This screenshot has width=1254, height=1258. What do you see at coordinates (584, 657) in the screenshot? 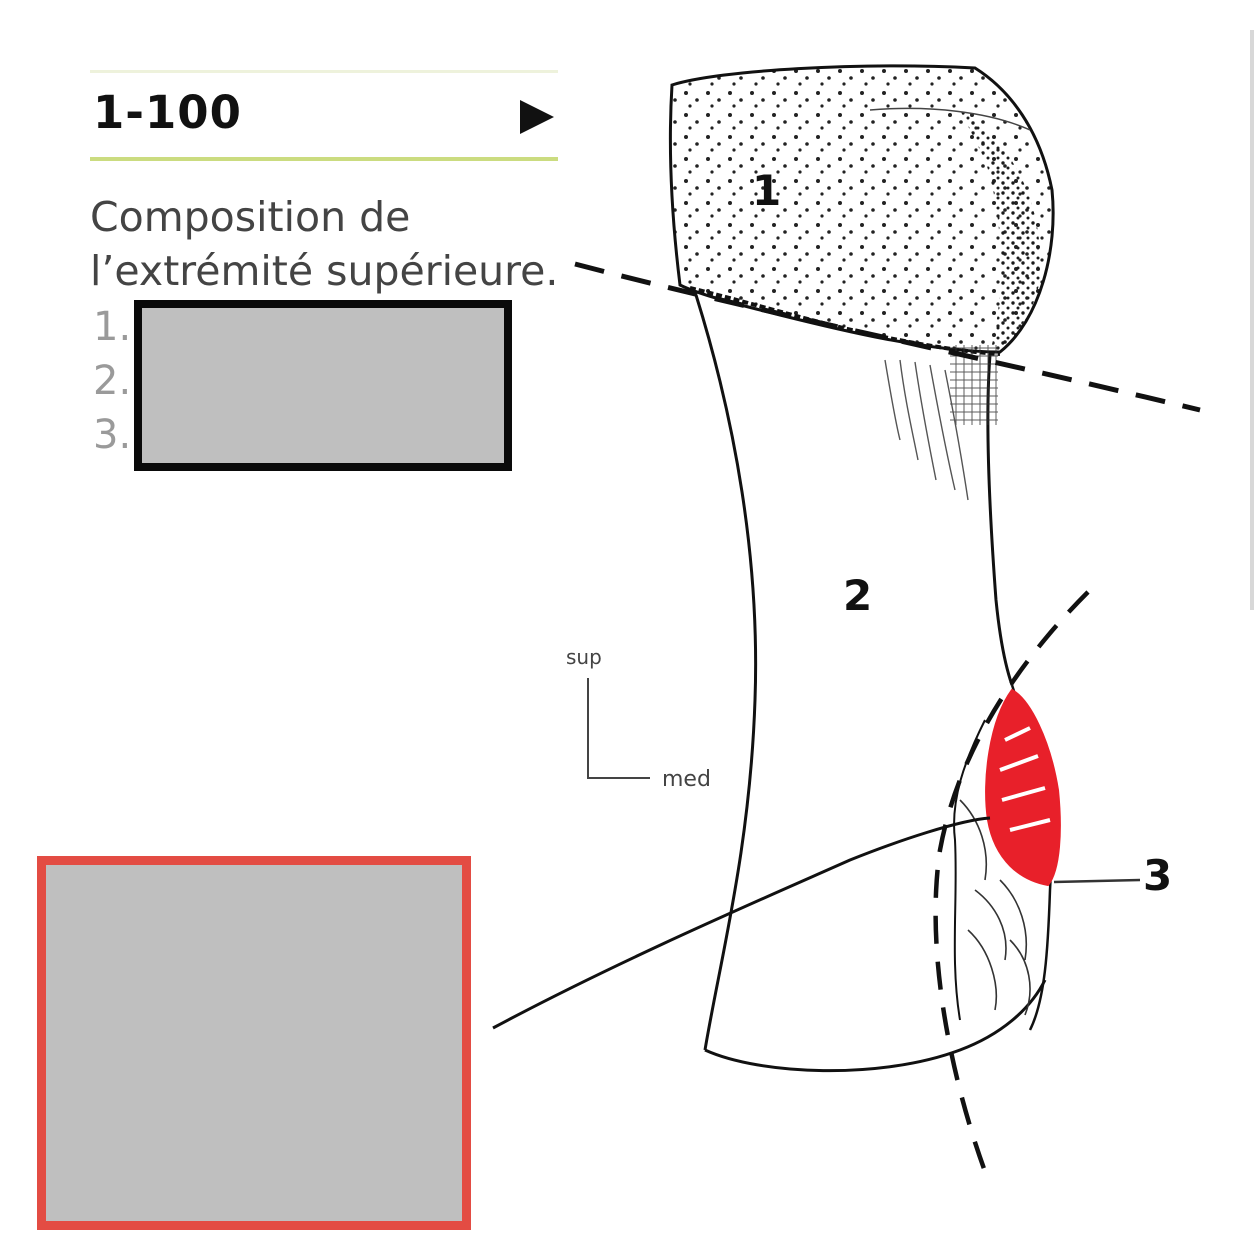
I see `orientation-sup-label: sup` at bounding box center [584, 657].